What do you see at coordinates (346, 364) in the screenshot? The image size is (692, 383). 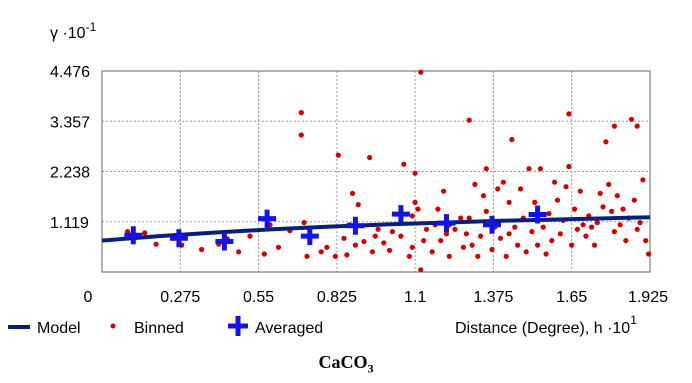 I see `chart-caption: CaCO3` at bounding box center [346, 364].